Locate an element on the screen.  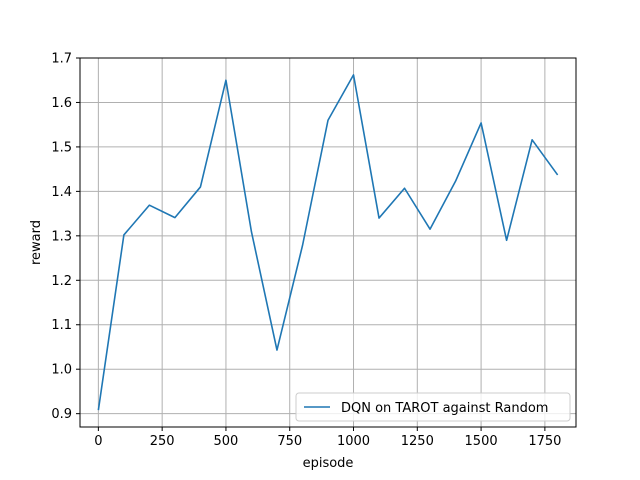
y-tick-label: 1.2 is located at coordinates (61, 281).